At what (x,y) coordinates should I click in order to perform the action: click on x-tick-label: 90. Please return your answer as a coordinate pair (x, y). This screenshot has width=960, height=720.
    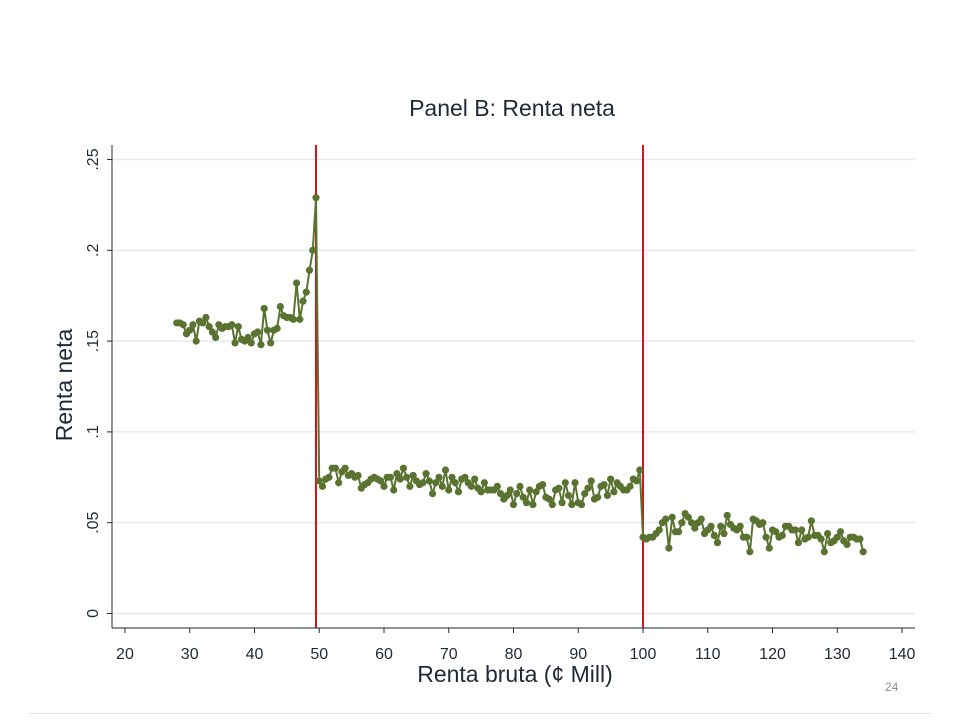
    Looking at the image, I should click on (578, 654).